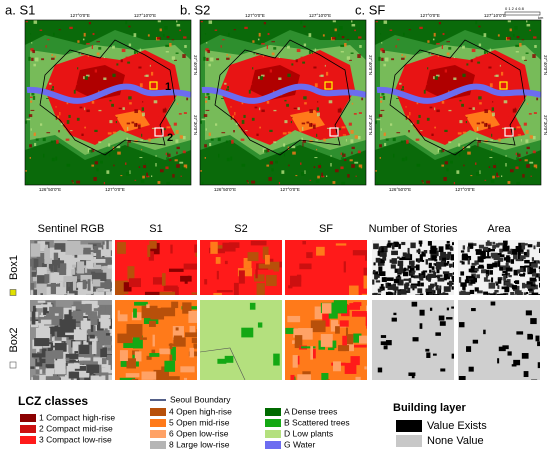 The width and height of the screenshot is (550, 456). What do you see at coordinates (326, 340) in the screenshot?
I see `tile` at bounding box center [326, 340].